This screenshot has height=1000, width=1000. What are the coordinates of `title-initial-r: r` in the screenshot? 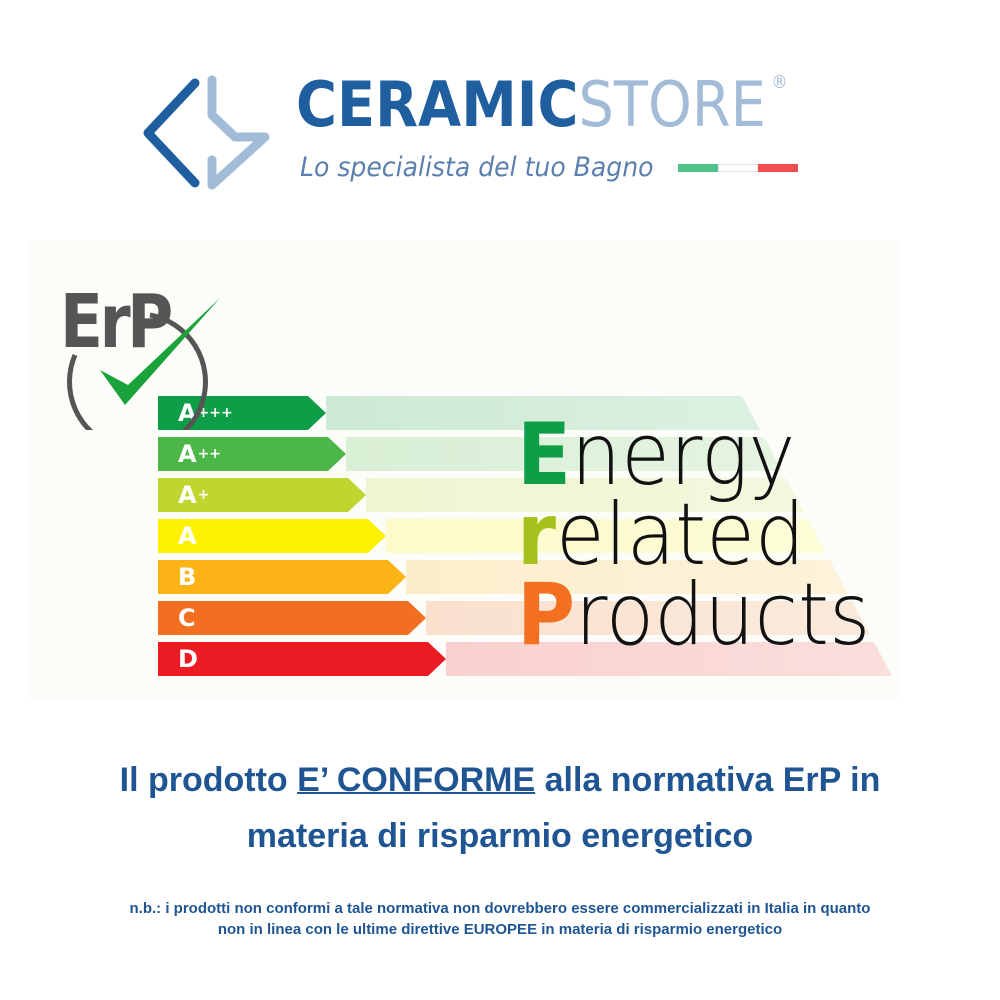 It's located at (537, 535).